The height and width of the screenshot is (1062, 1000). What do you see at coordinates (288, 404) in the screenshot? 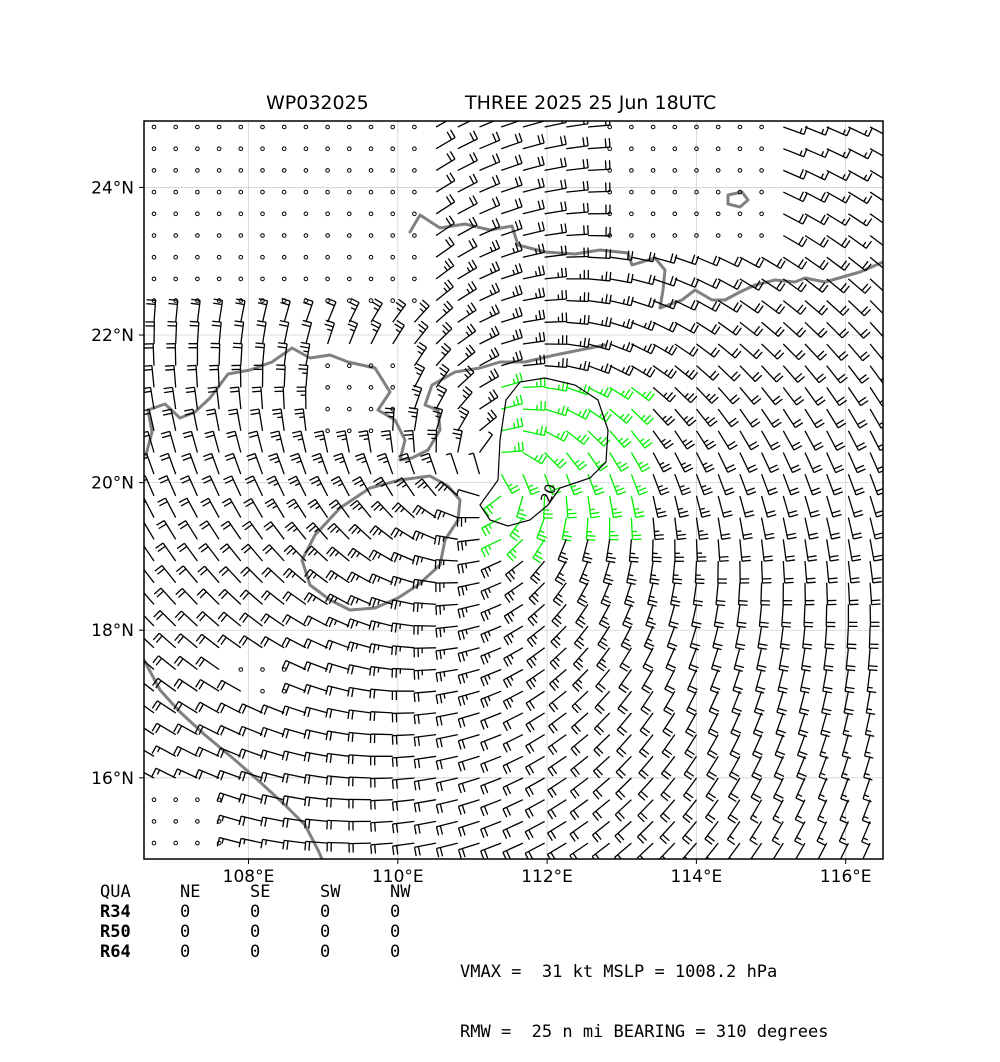
I see `coastline-gulf-north` at bounding box center [288, 404].